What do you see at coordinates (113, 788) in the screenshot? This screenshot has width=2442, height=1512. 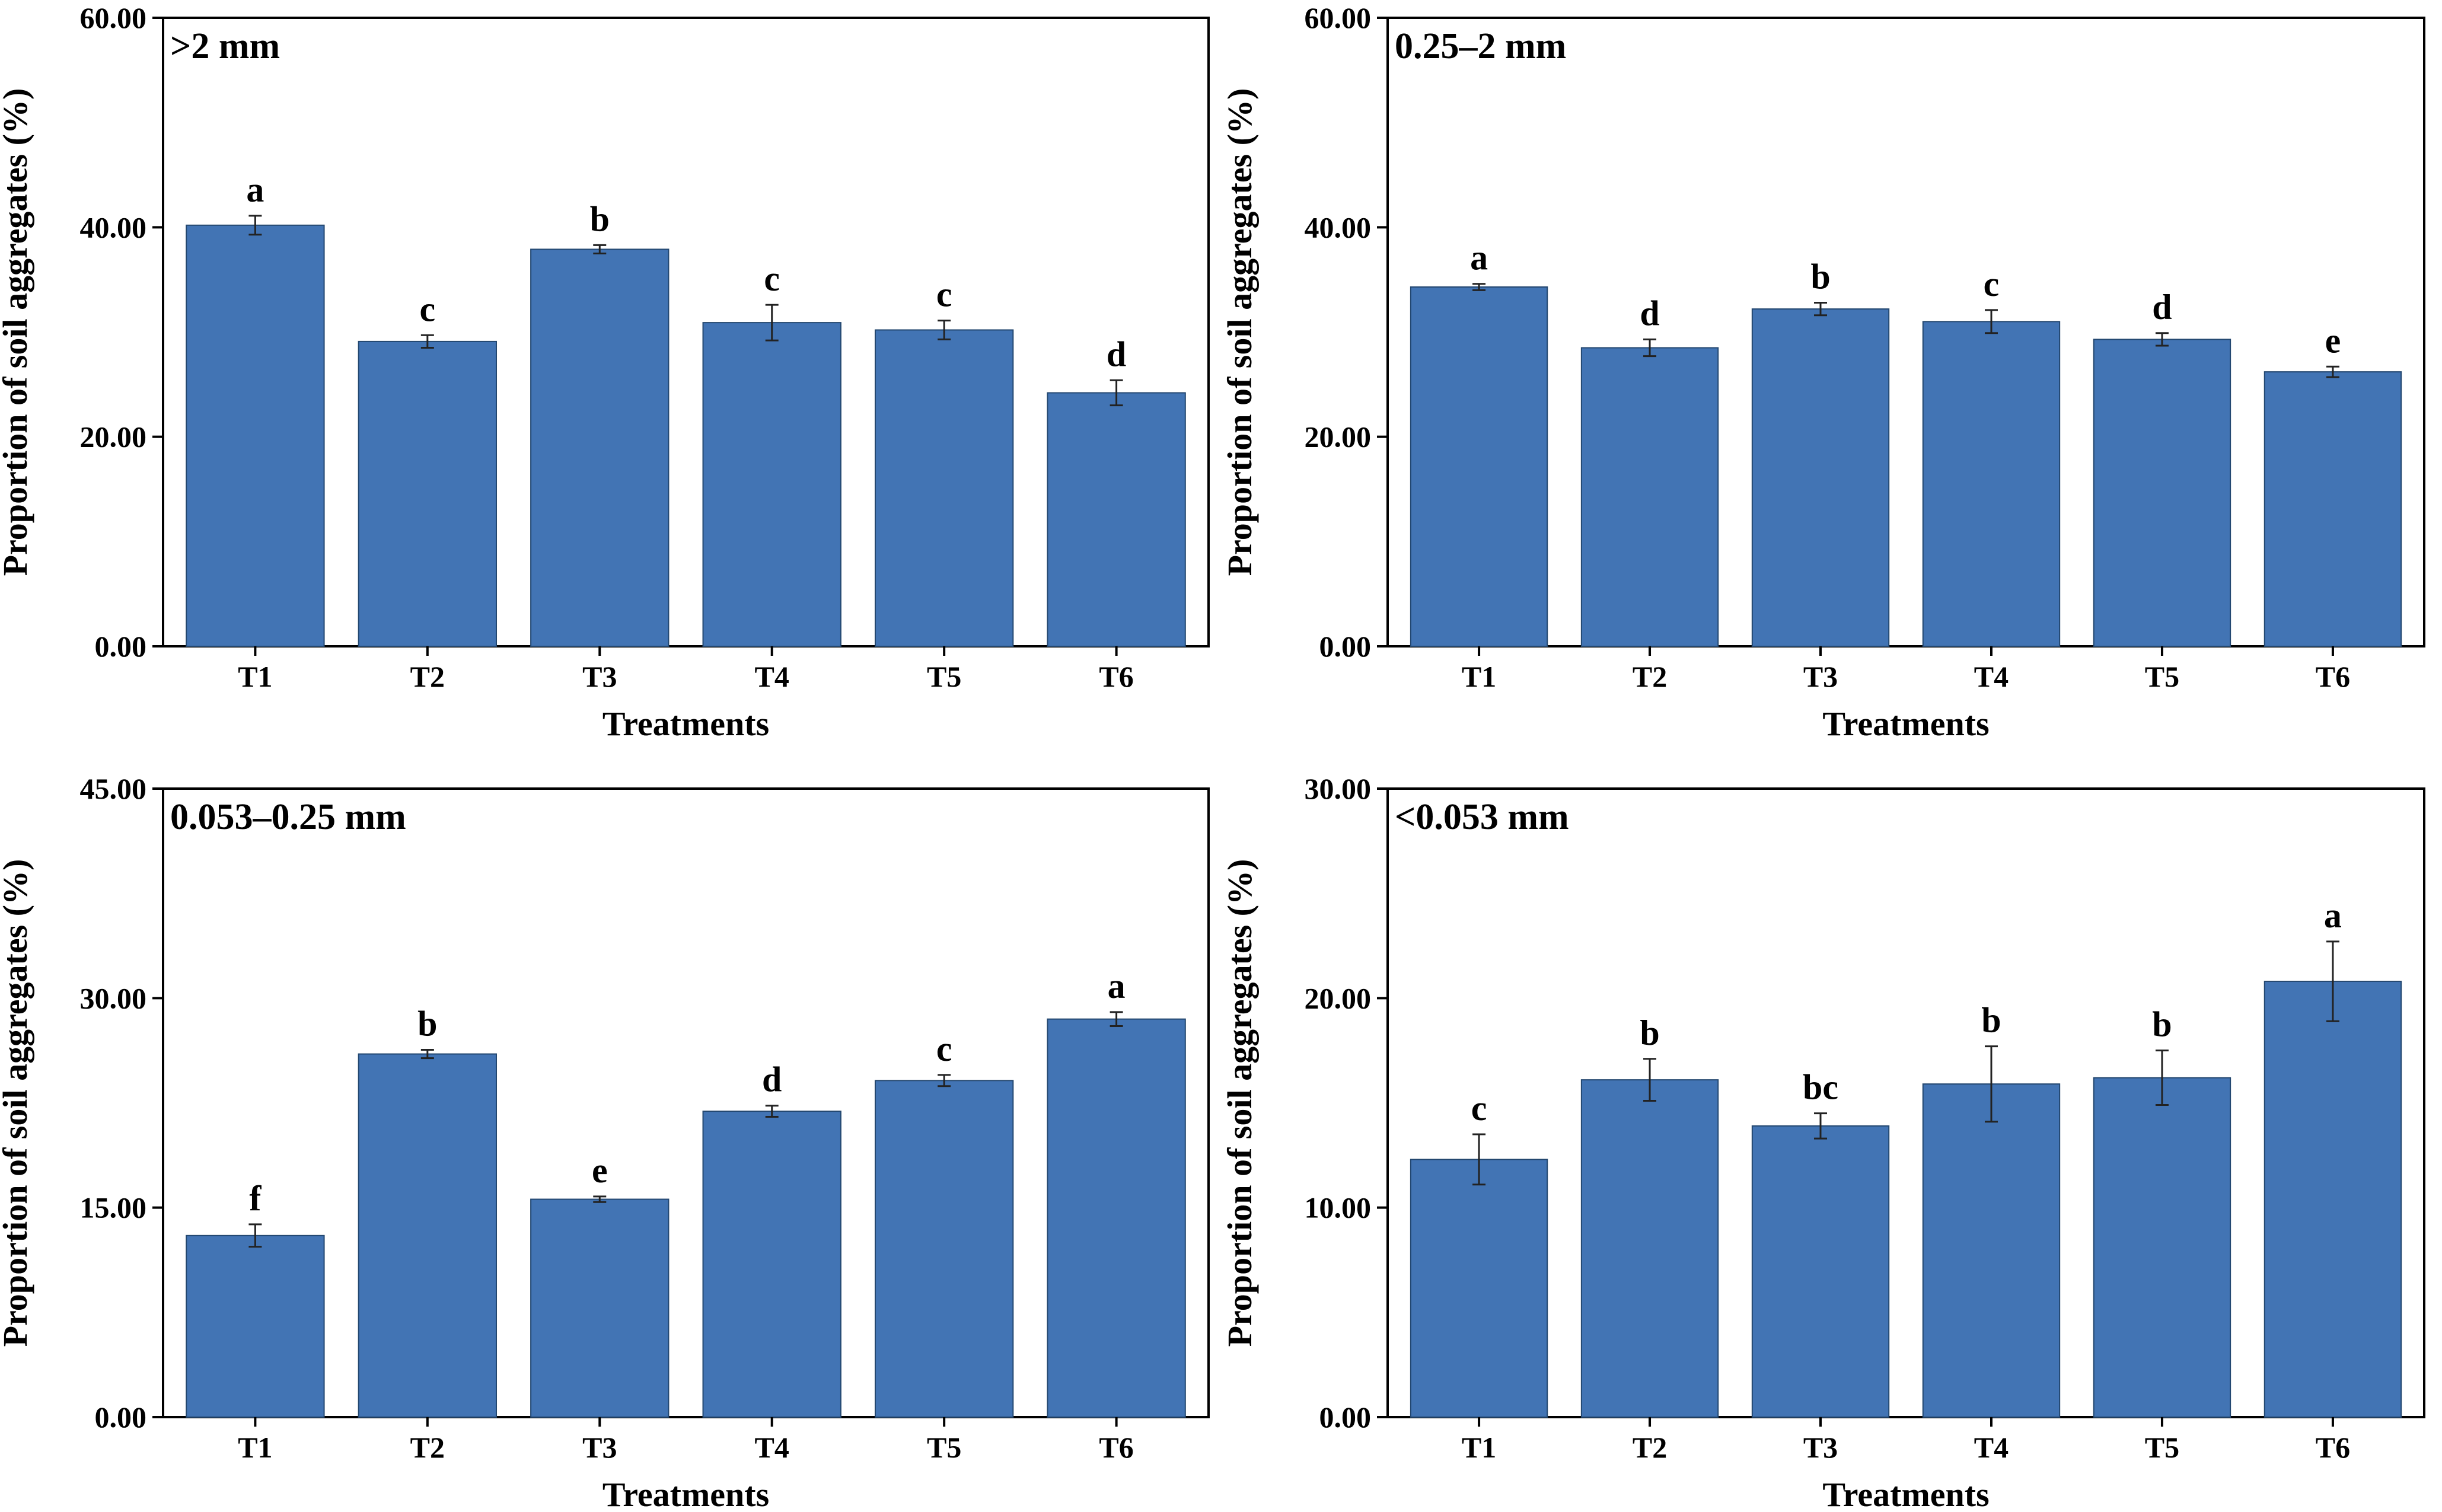 I see `y-tick-label: 45.00` at bounding box center [113, 788].